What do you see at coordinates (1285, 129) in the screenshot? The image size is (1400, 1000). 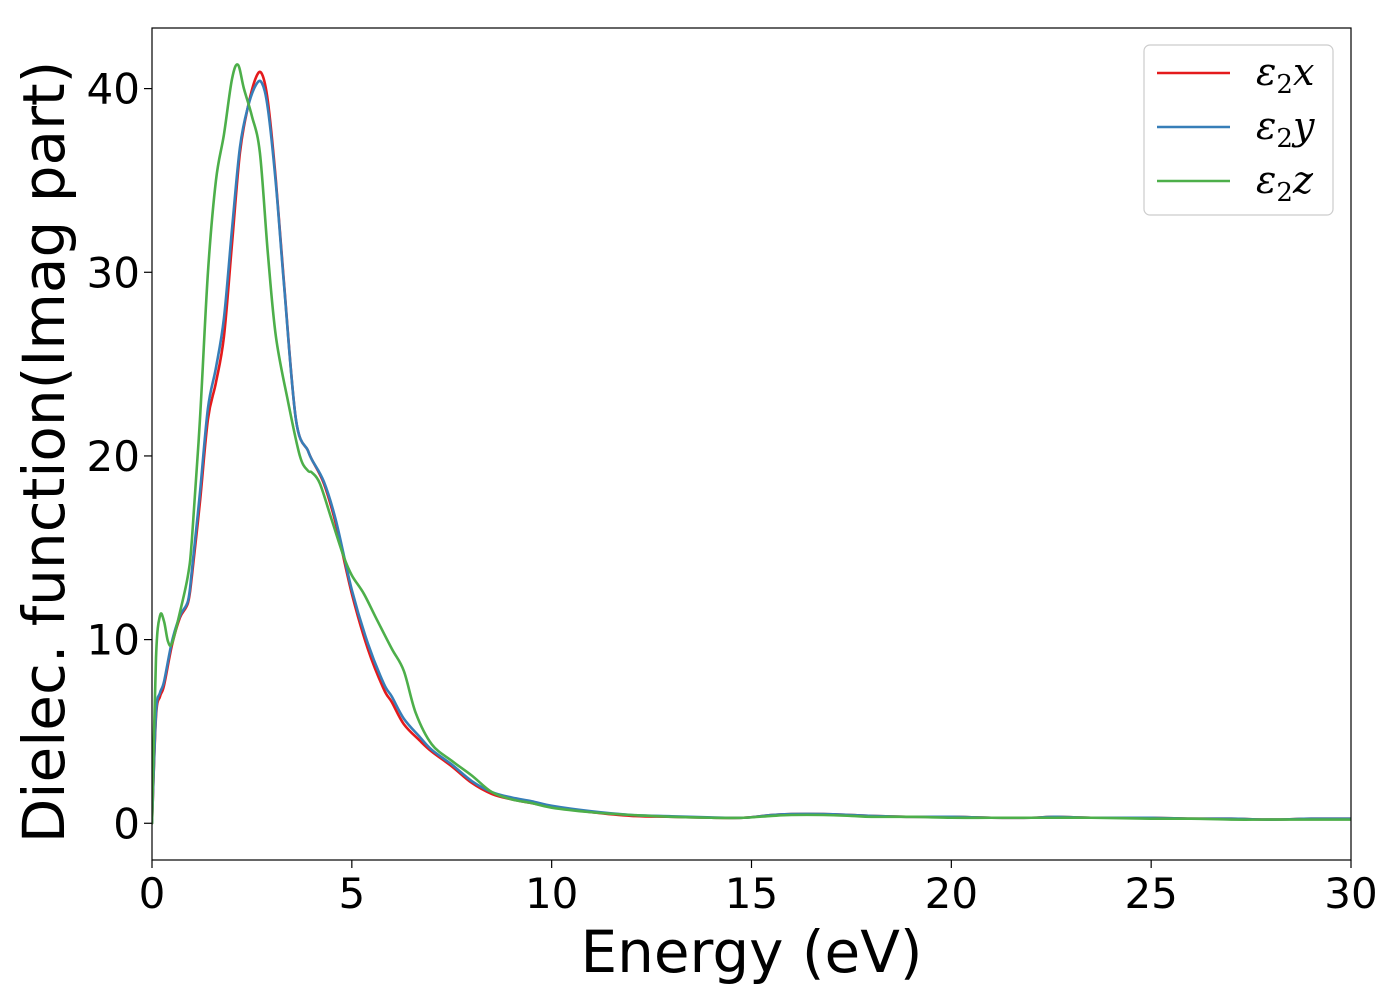 I see `legend-label-y: ε2y` at bounding box center [1285, 129].